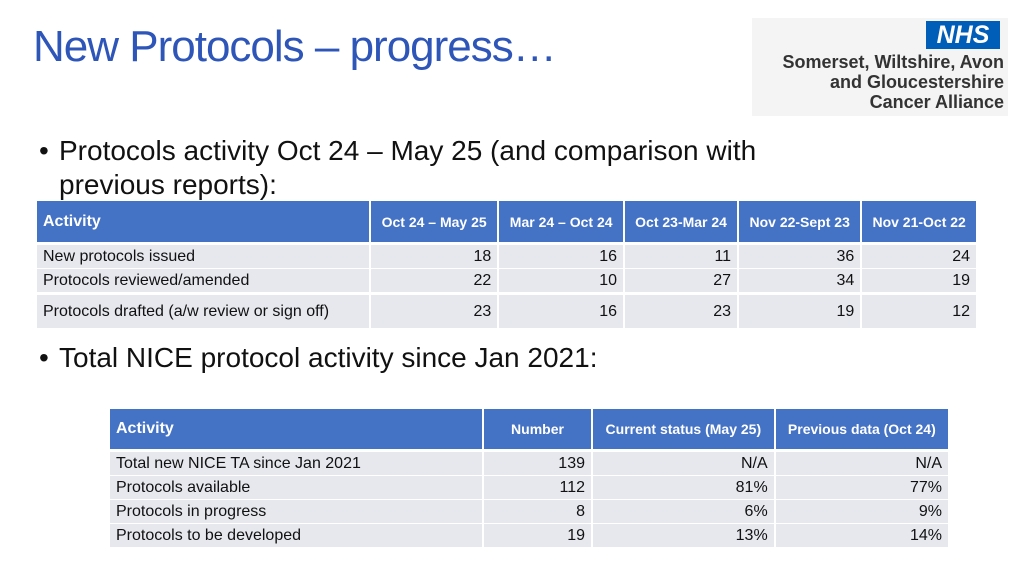 This screenshot has height=576, width=1024. Describe the element at coordinates (800, 281) in the screenshot. I see `cell-value: 34` at that location.